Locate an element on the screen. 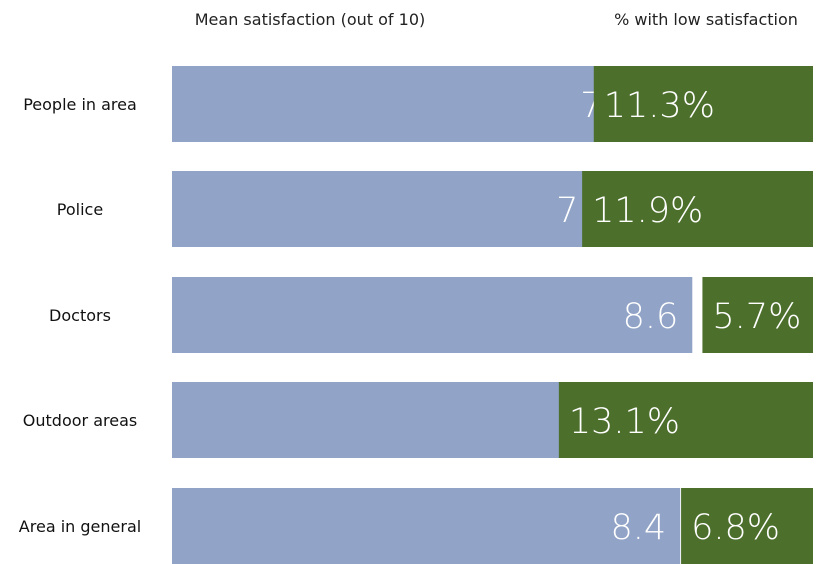 This screenshot has height=564, width=819. mean-satisfaction-value-label: 8.4 is located at coordinates (639, 528).